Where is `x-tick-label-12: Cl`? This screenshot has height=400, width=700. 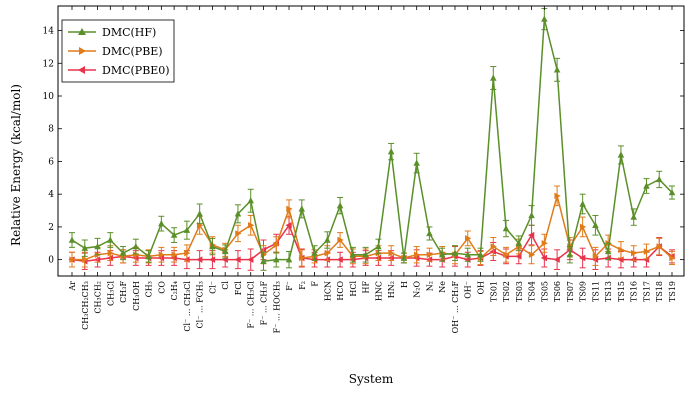
x-tick-label-12: Cl is located at coordinates (225, 285).